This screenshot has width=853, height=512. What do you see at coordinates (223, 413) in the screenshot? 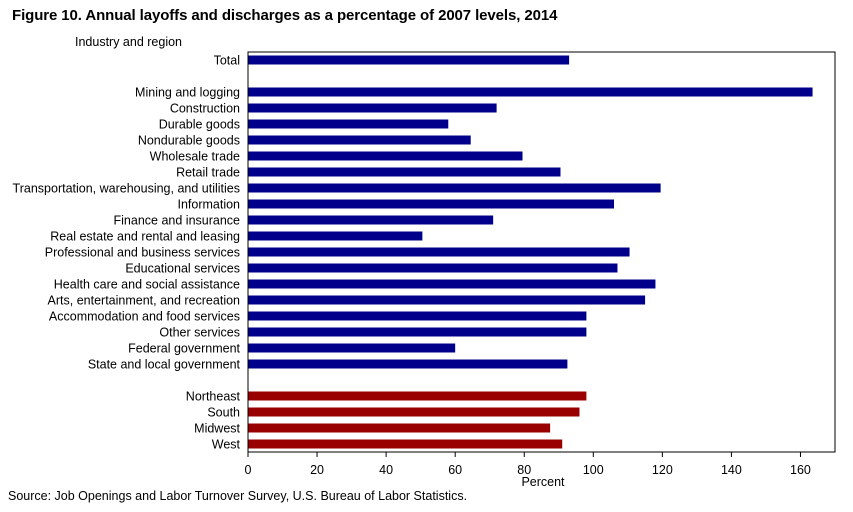
I see `category-label-south: South` at bounding box center [223, 413].